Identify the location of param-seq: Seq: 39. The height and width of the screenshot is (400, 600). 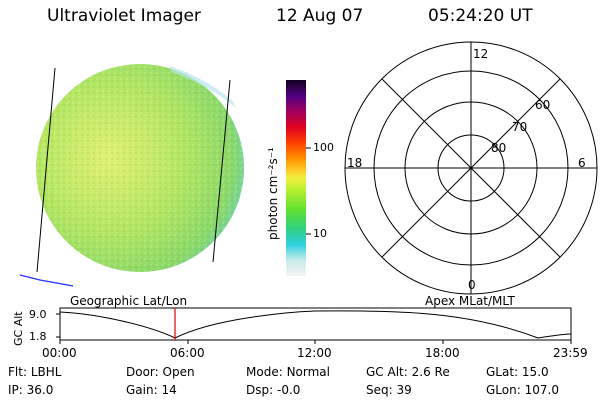
(389, 390).